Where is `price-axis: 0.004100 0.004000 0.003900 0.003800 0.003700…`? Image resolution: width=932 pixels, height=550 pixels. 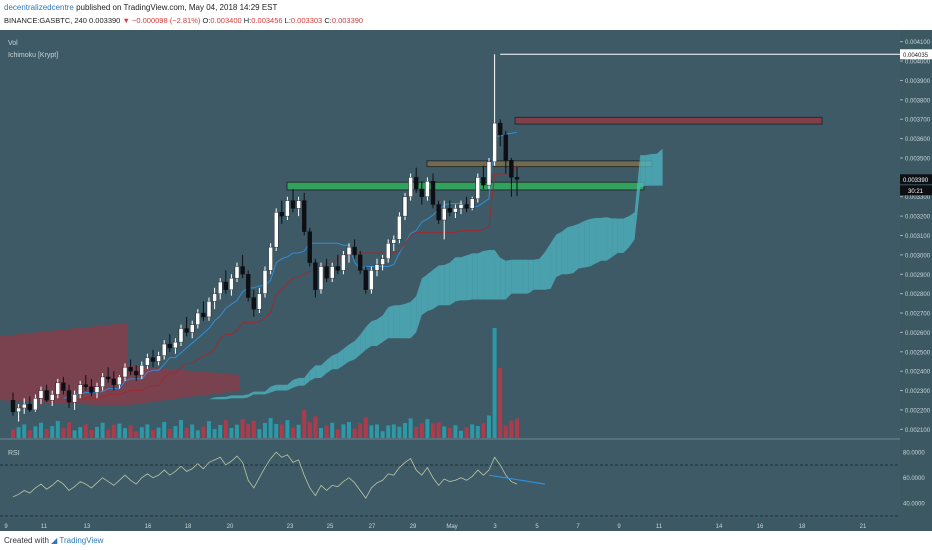 price-axis: 0.004100 0.004000 0.003900 0.003800 0.003700… is located at coordinates (916, 237).